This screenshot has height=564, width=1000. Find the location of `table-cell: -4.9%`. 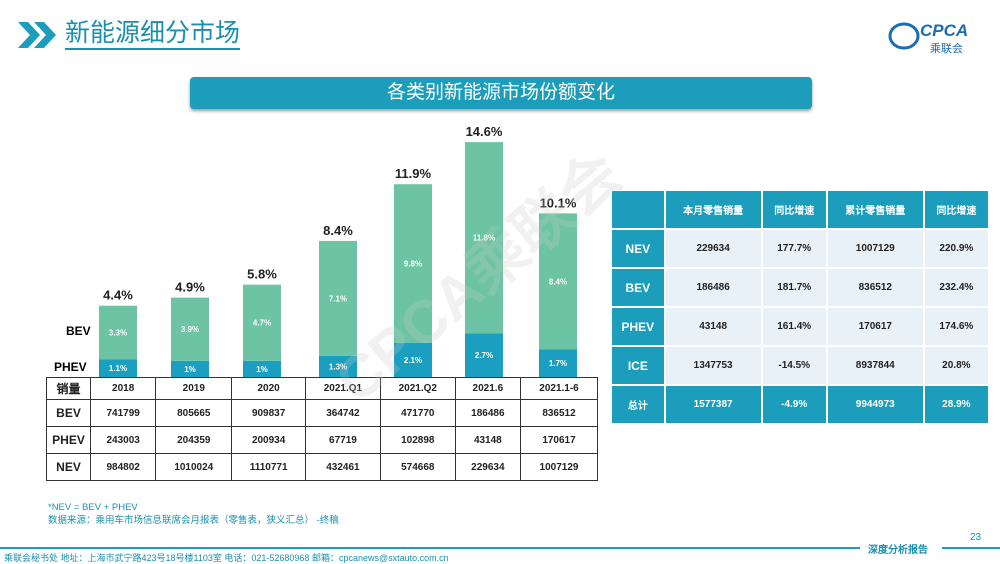

table-cell: -4.9% is located at coordinates (794, 404).